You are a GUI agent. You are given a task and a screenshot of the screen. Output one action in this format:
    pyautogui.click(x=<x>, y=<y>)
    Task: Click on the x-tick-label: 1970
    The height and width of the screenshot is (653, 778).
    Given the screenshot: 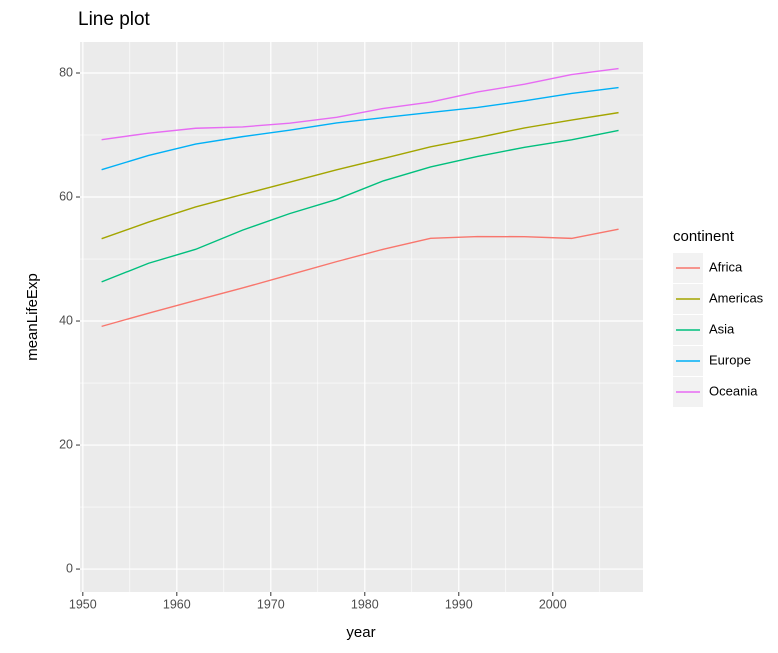 What is the action you would take?
    pyautogui.click(x=271, y=604)
    